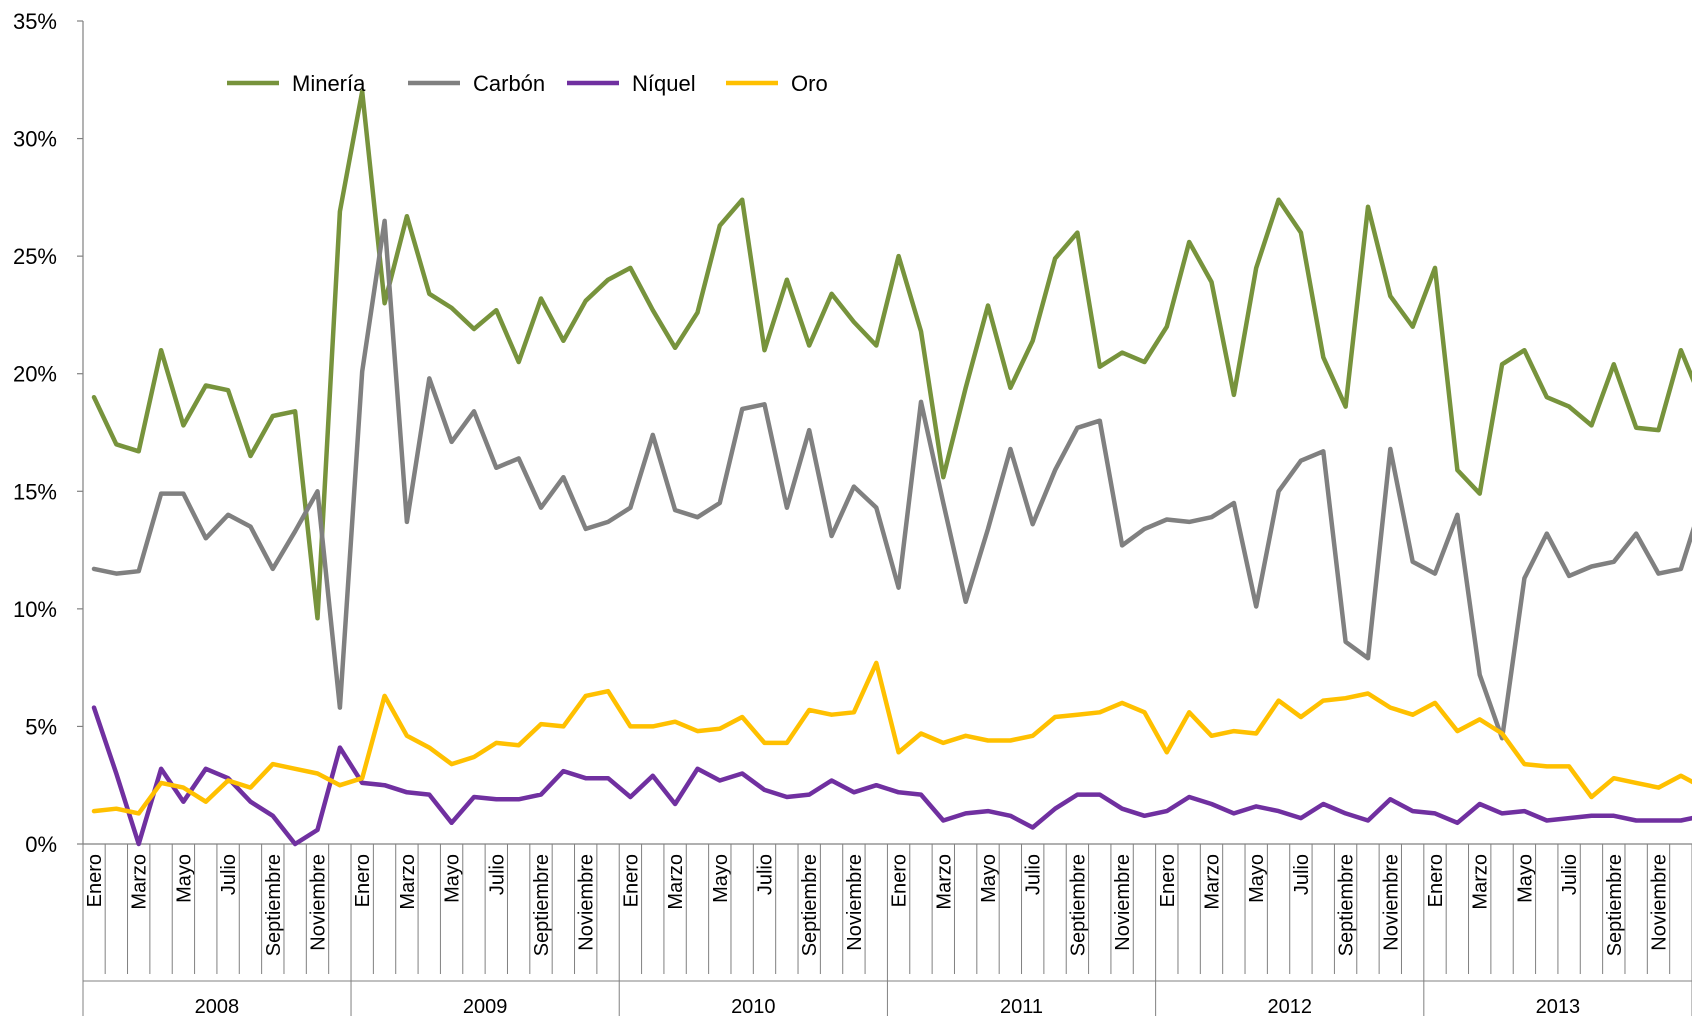 The width and height of the screenshot is (1692, 1016). Describe the element at coordinates (35, 491) in the screenshot. I see `y-tick-label: 15%` at that location.